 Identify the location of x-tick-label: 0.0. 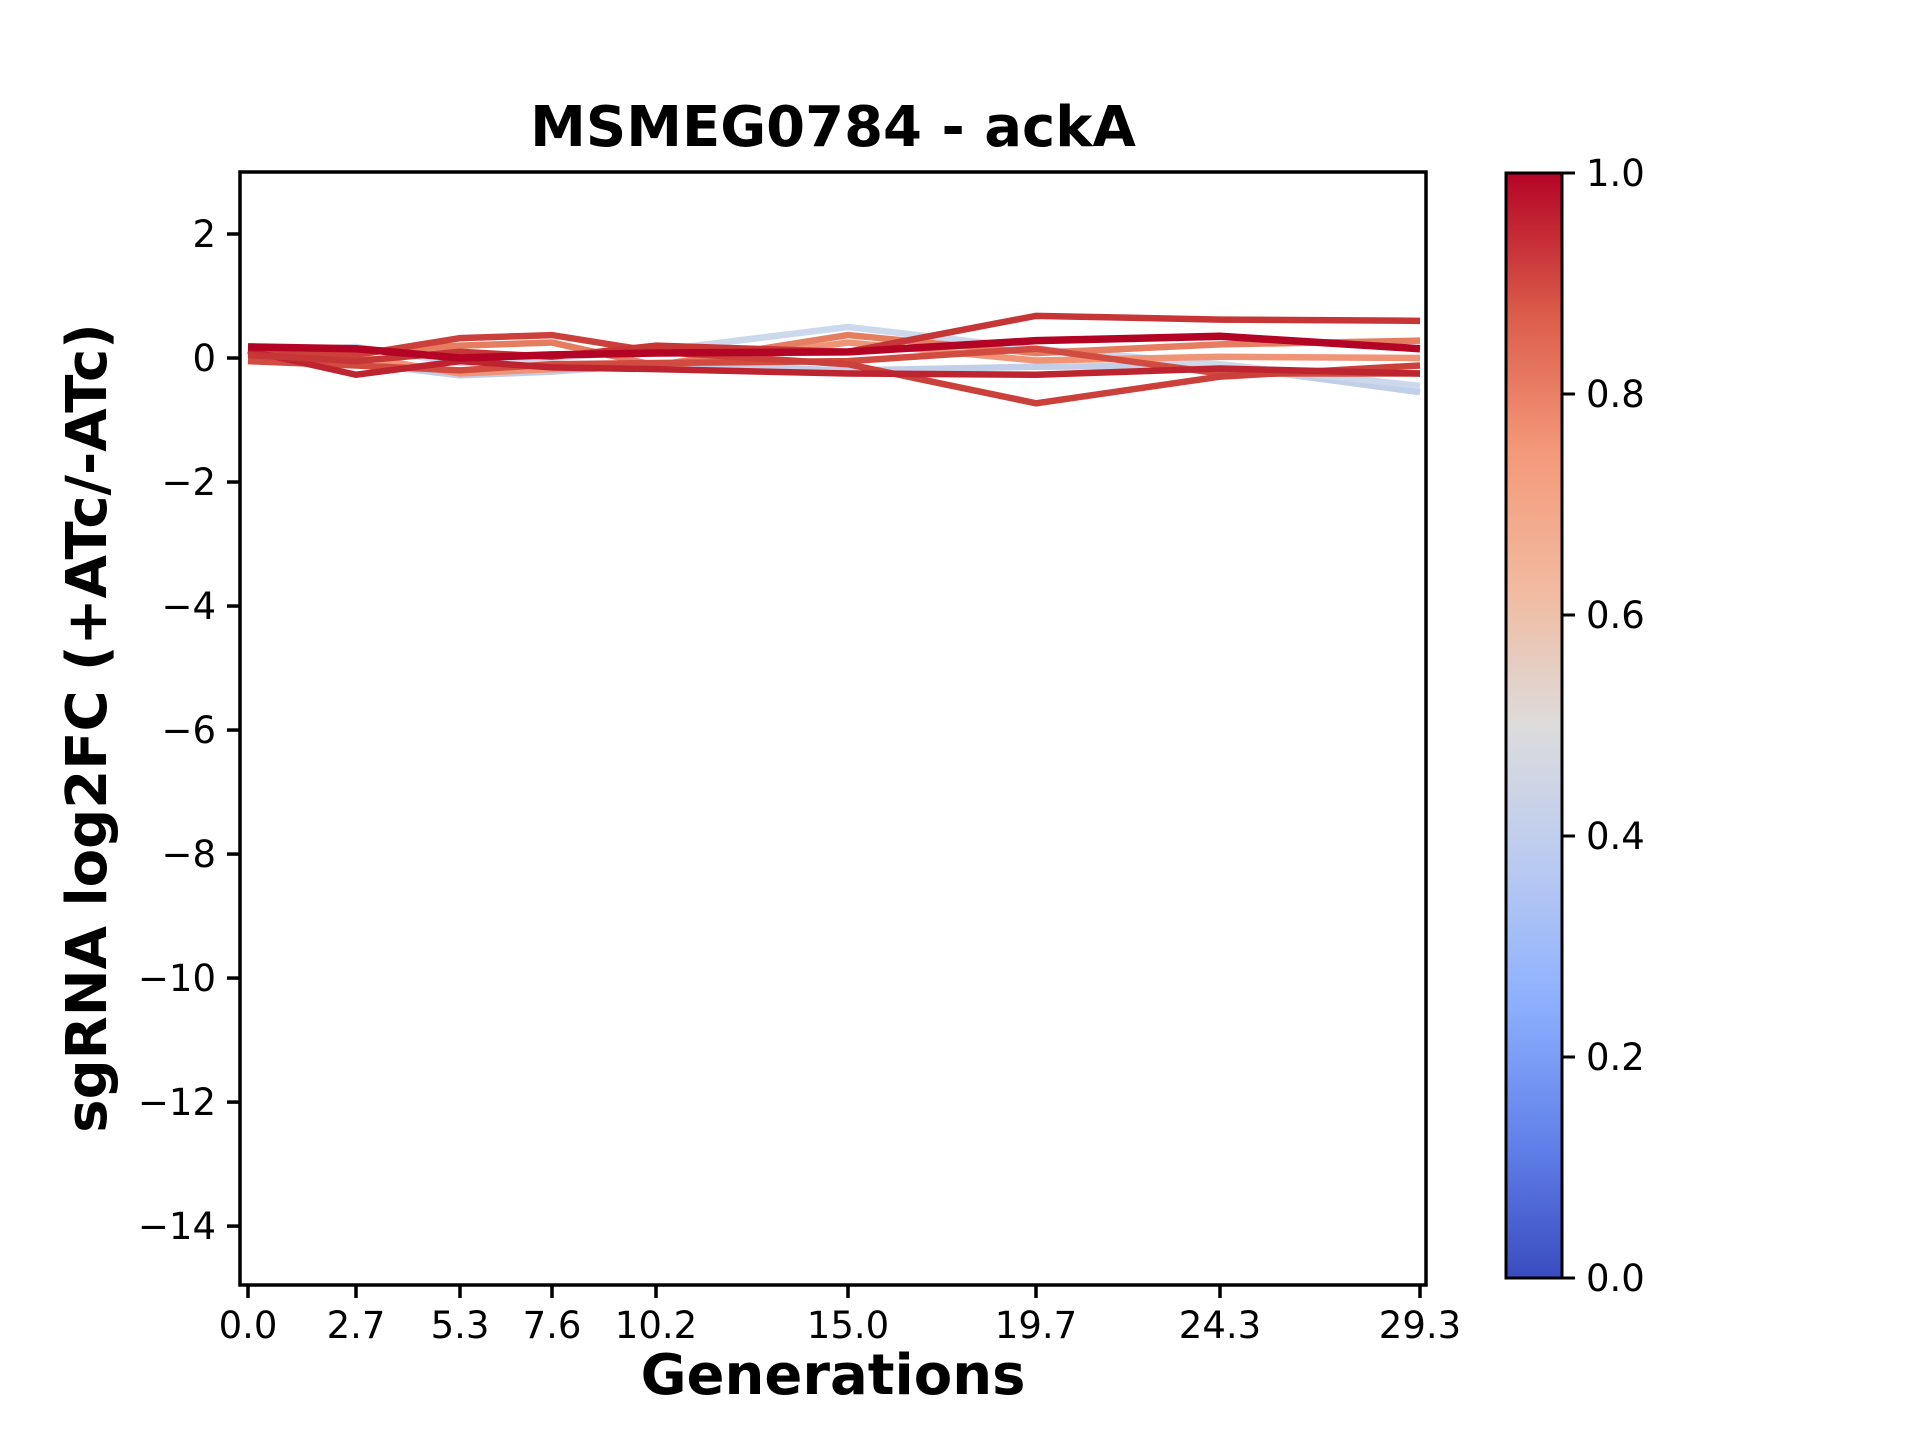
(248, 1325).